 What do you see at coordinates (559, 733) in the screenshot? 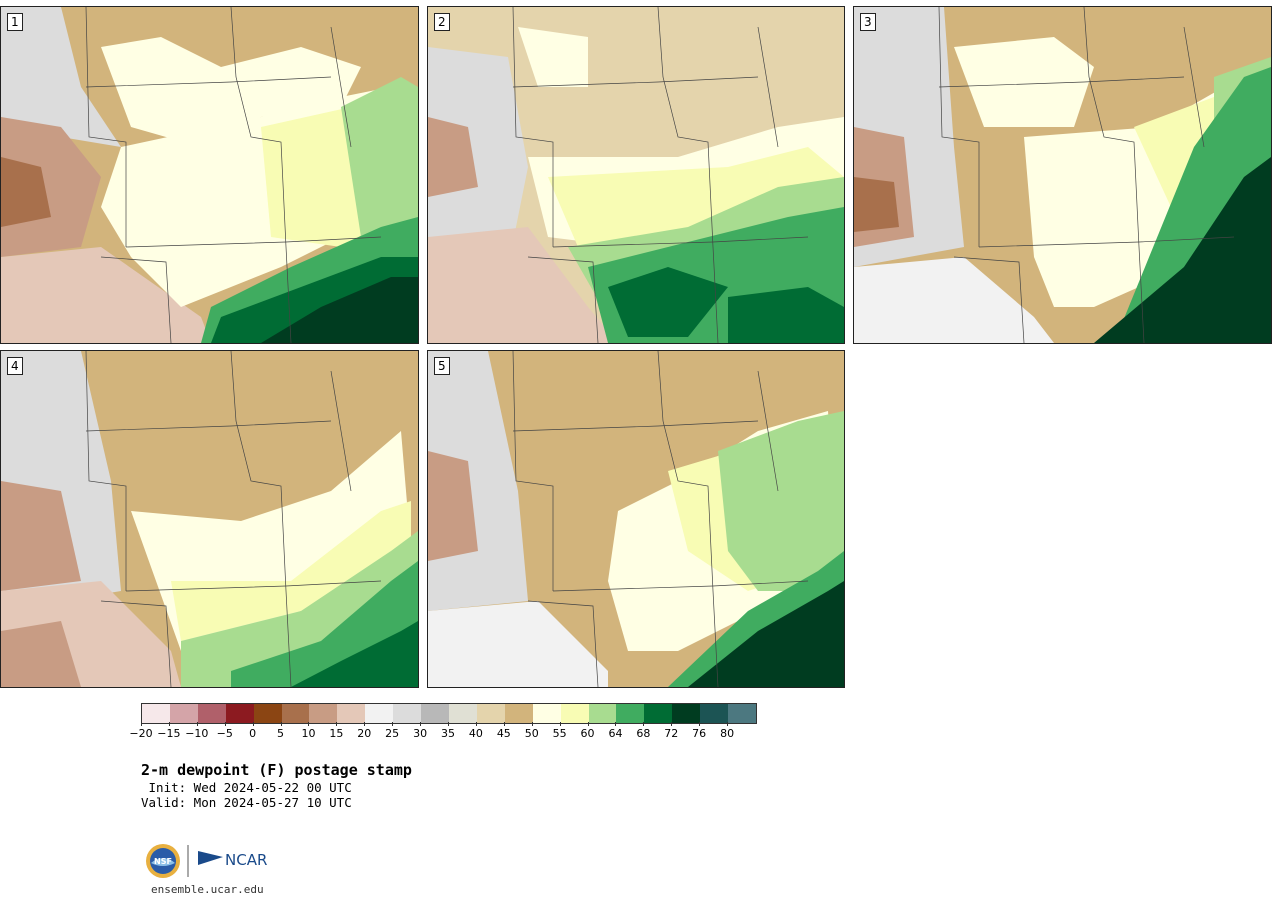
I see `colorbar-tick-label: 55` at bounding box center [559, 733].